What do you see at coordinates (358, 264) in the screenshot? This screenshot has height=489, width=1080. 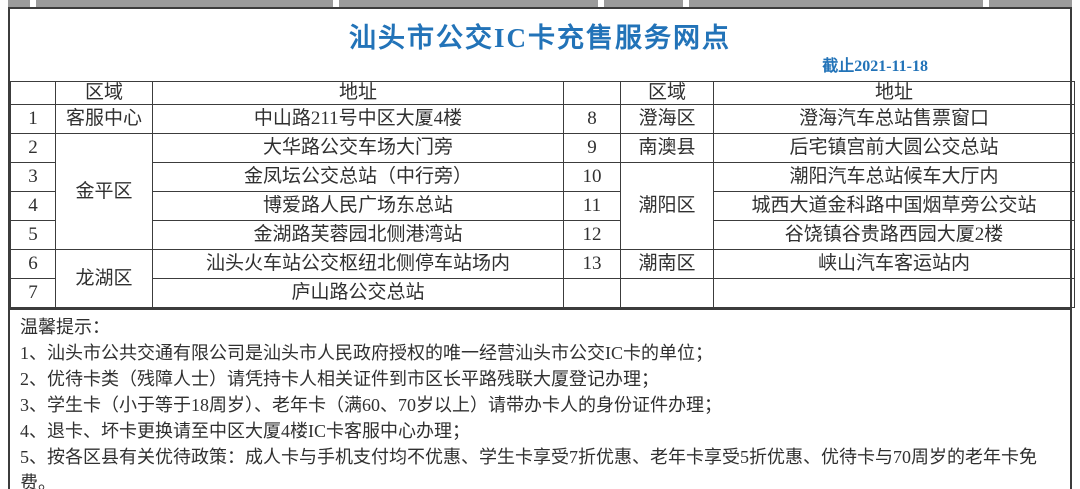 I see `address-cell: 汕头火车站公交枢纽北侧停车站场内` at bounding box center [358, 264].